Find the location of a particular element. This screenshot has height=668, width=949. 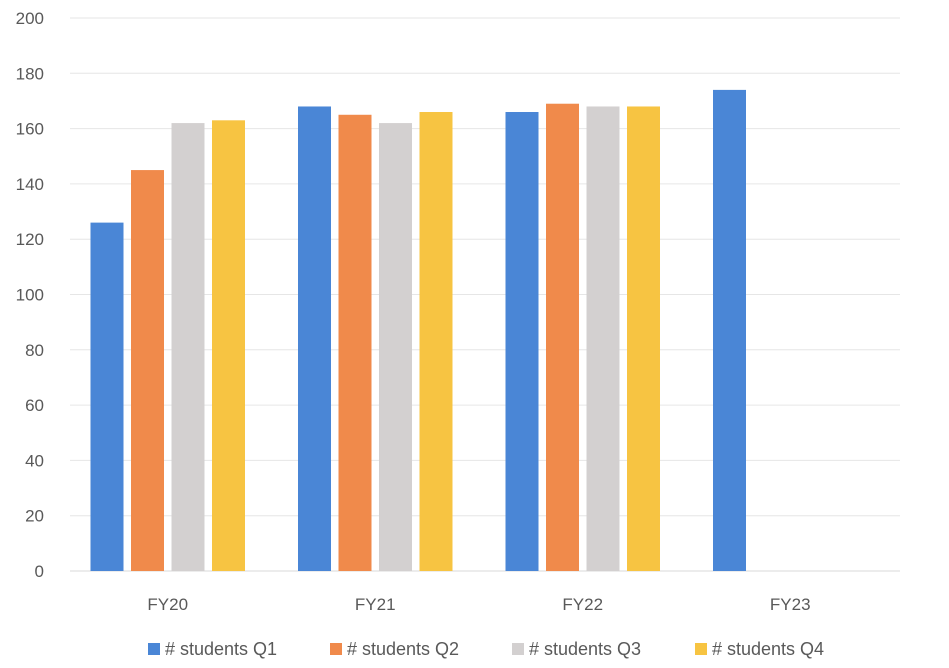

x-category-label: FY22 is located at coordinates (582, 604).